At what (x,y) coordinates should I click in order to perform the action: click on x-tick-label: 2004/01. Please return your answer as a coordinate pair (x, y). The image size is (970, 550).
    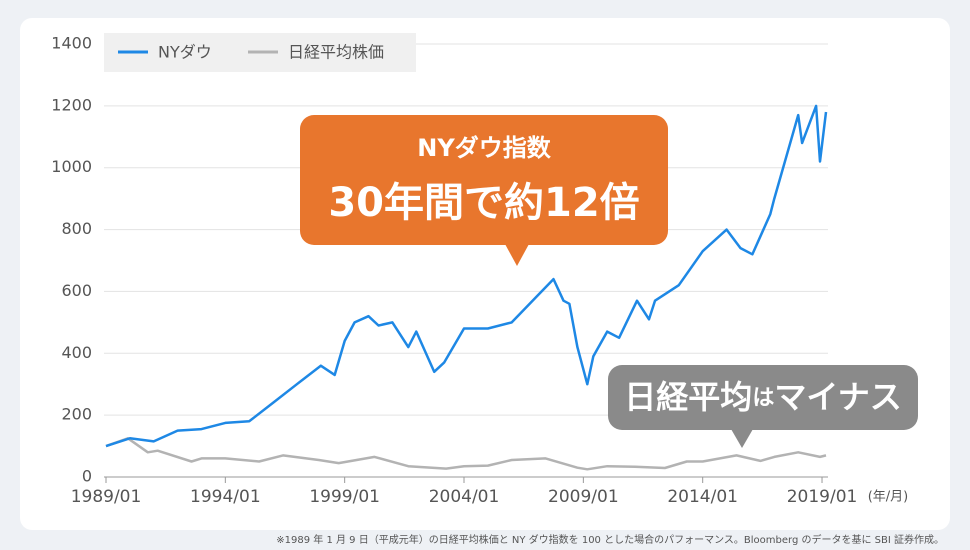
    Looking at the image, I should click on (464, 497).